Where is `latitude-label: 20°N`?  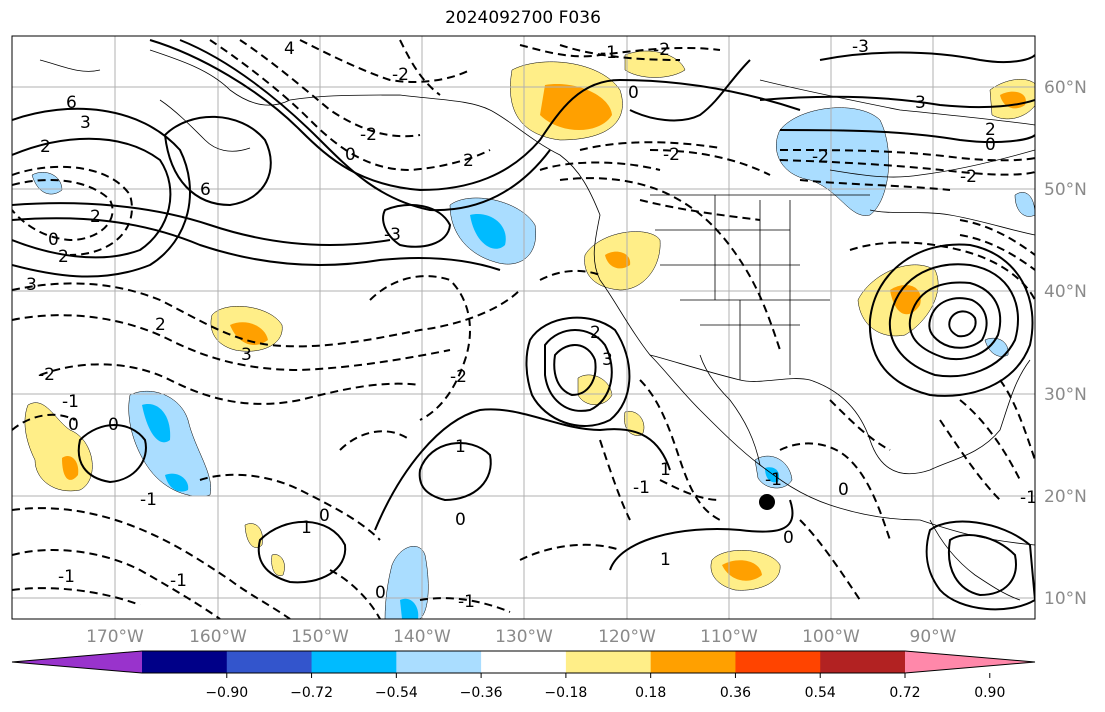
latitude-label: 20°N is located at coordinates (1065, 497).